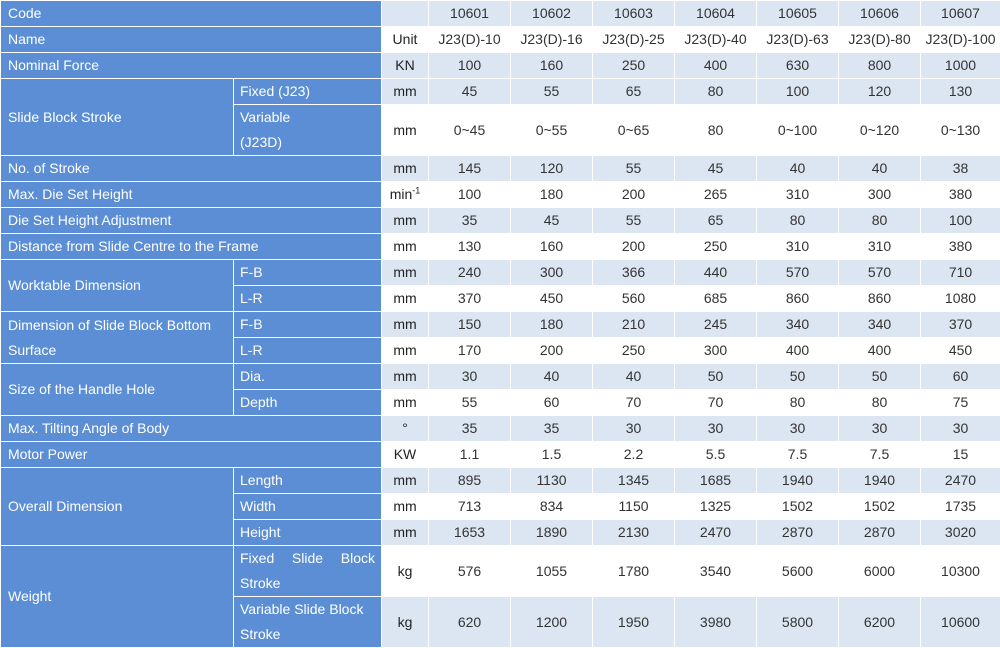 This screenshot has width=1000, height=648. Describe the element at coordinates (470, 247) in the screenshot. I see `value-cell: 130` at that location.